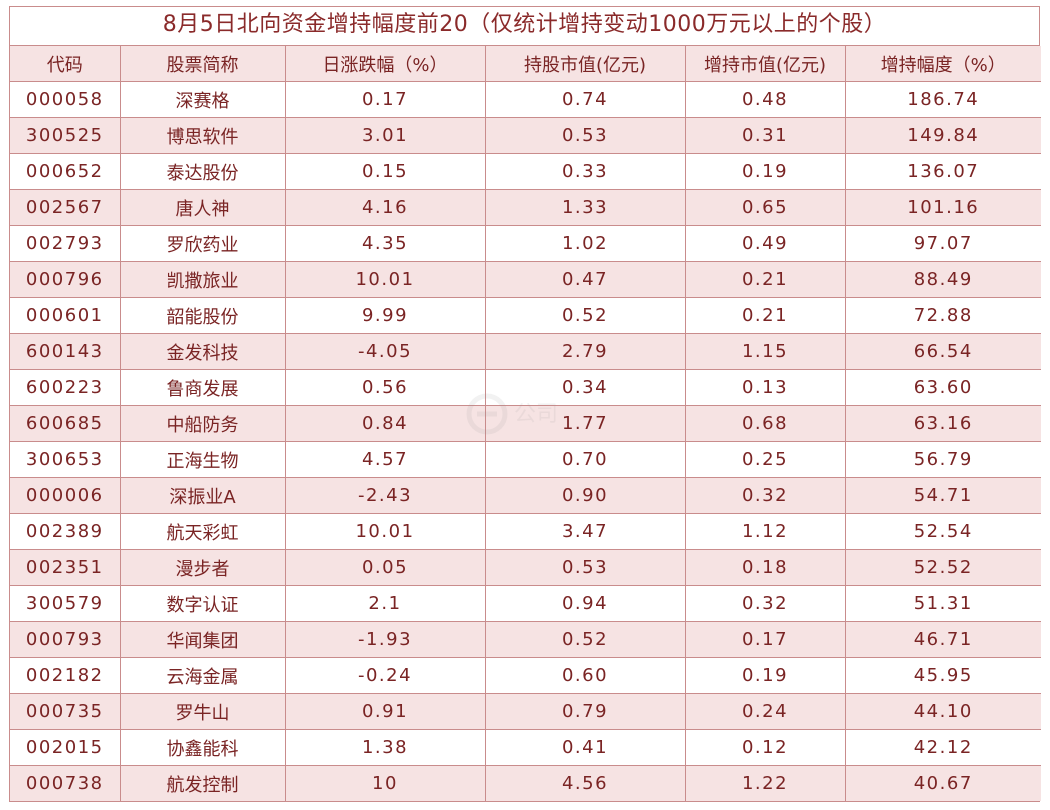 The width and height of the screenshot is (1050, 810). What do you see at coordinates (765, 531) in the screenshot?
I see `cell-increase-value: 1.12` at bounding box center [765, 531].